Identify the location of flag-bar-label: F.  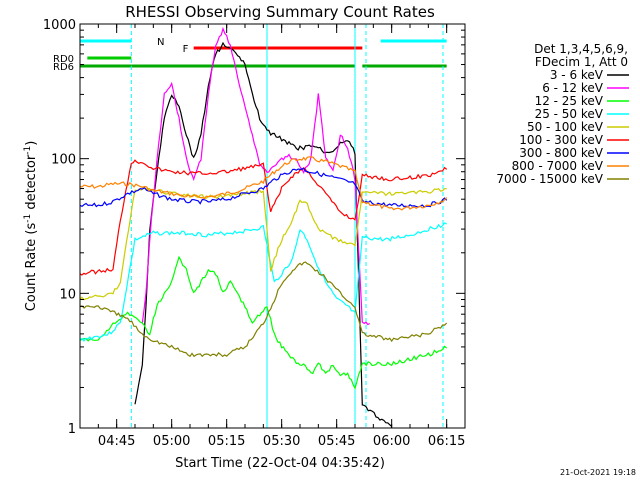
(186, 49).